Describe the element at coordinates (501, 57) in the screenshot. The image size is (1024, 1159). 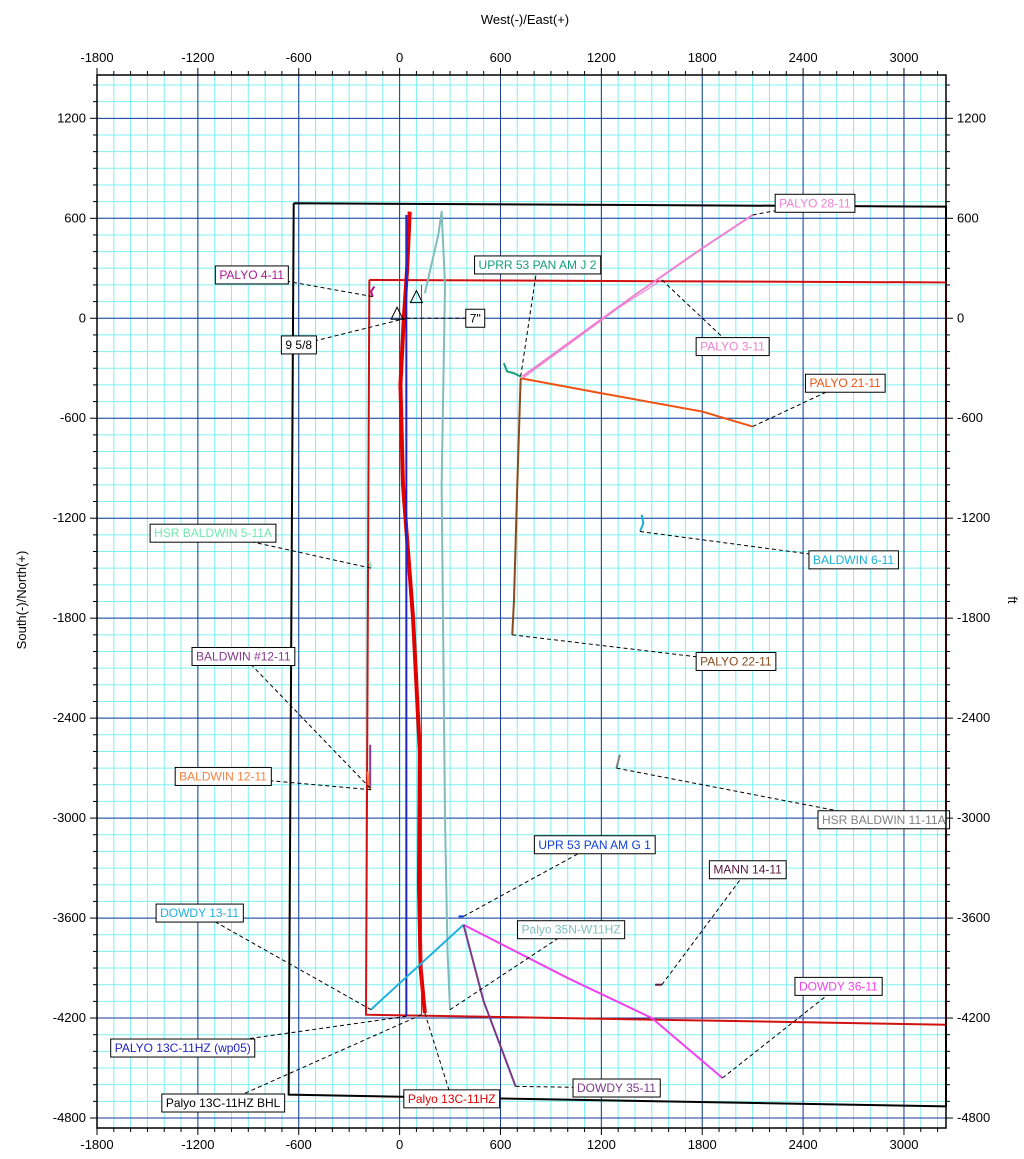
I see `x-tick-label-top: 600` at that location.